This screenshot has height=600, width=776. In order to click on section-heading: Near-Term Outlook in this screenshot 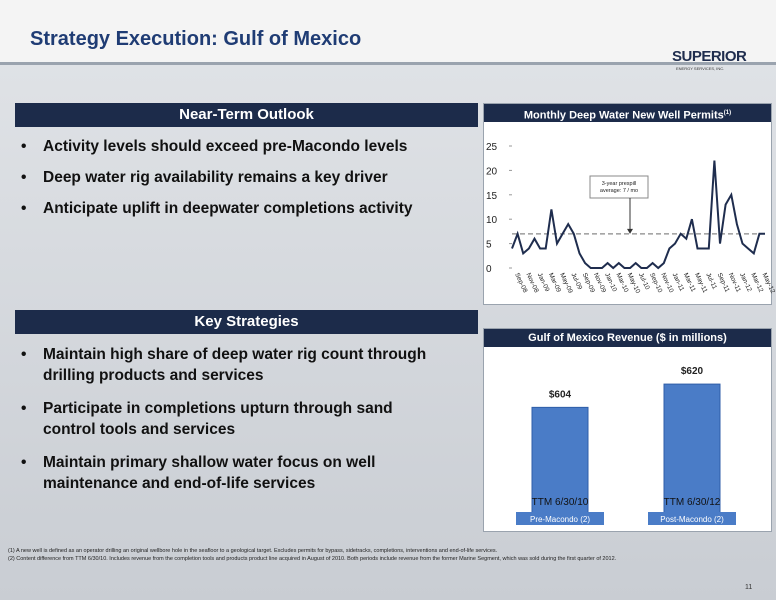, I will do `click(246, 115)`.